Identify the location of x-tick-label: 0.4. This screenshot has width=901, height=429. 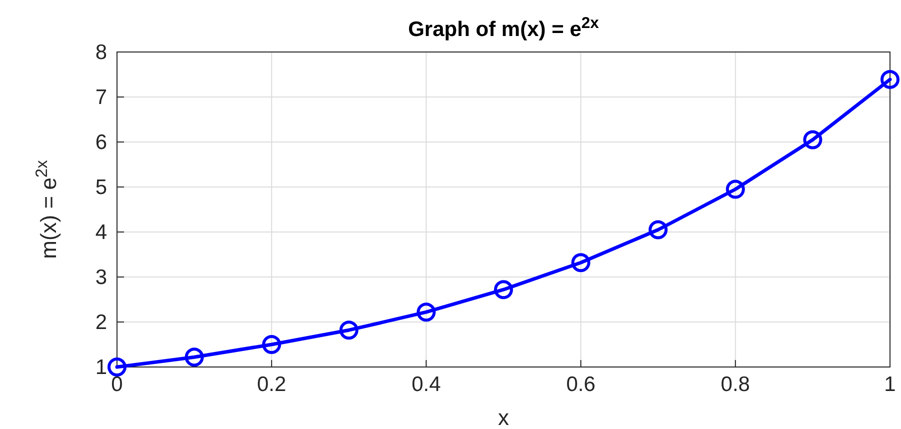
(427, 384).